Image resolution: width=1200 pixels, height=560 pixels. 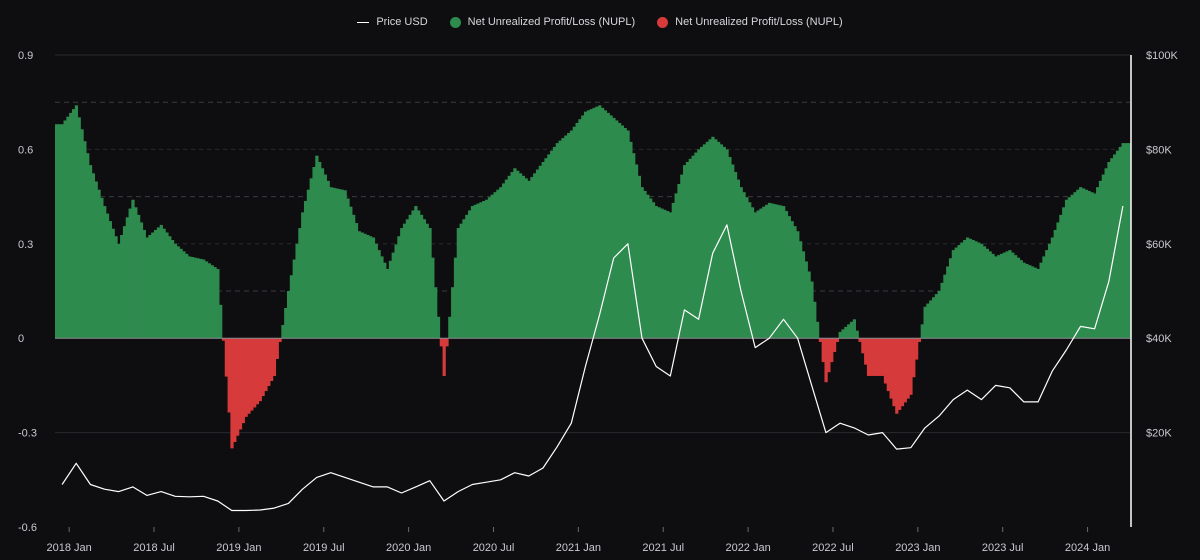 What do you see at coordinates (238, 548) in the screenshot?
I see `x-tick-label: 2019 Jan` at bounding box center [238, 548].